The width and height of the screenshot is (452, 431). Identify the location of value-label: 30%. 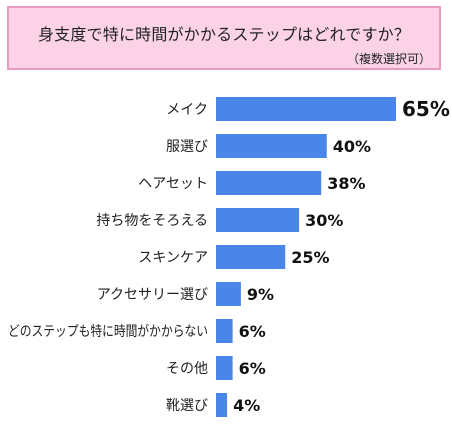
(324, 220).